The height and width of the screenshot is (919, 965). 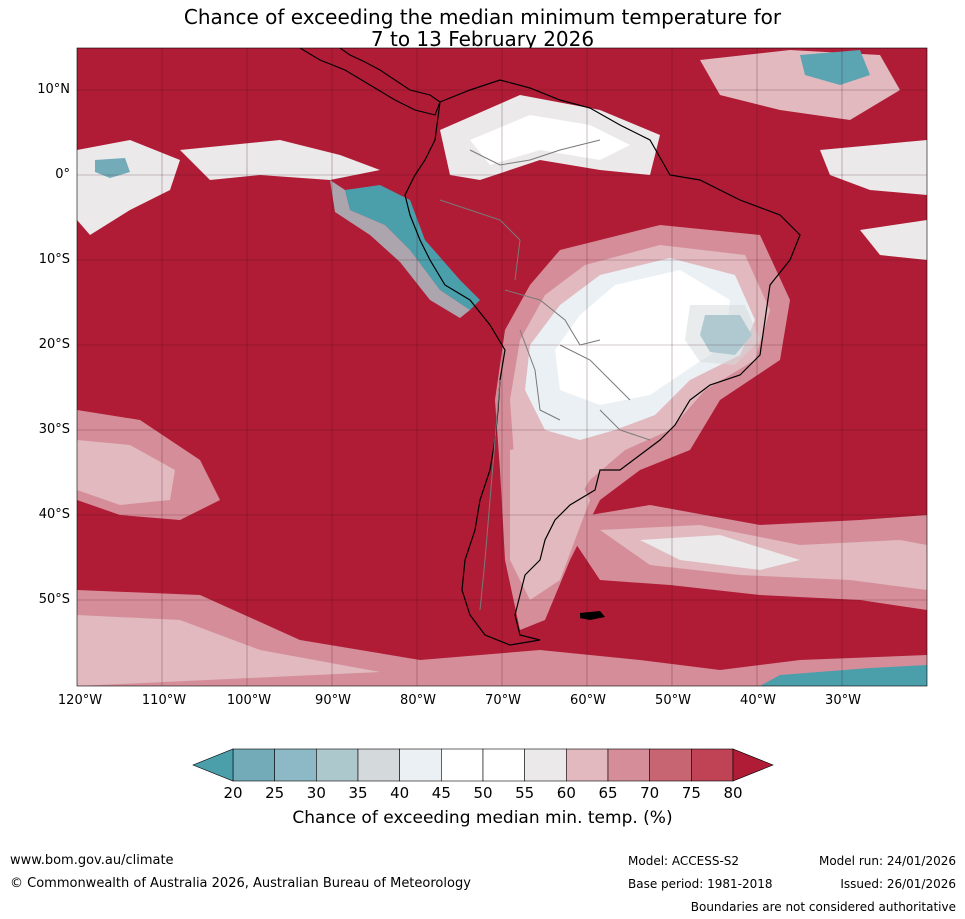 What do you see at coordinates (92, 860) in the screenshot?
I see `footer-url: www.bom.gov.au/climate` at bounding box center [92, 860].